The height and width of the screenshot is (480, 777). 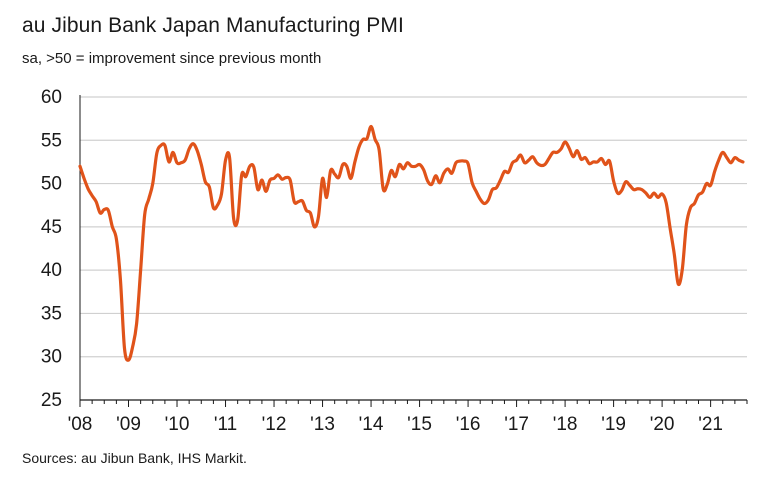 I want to click on x-tick-label: '12, so click(x=274, y=424).